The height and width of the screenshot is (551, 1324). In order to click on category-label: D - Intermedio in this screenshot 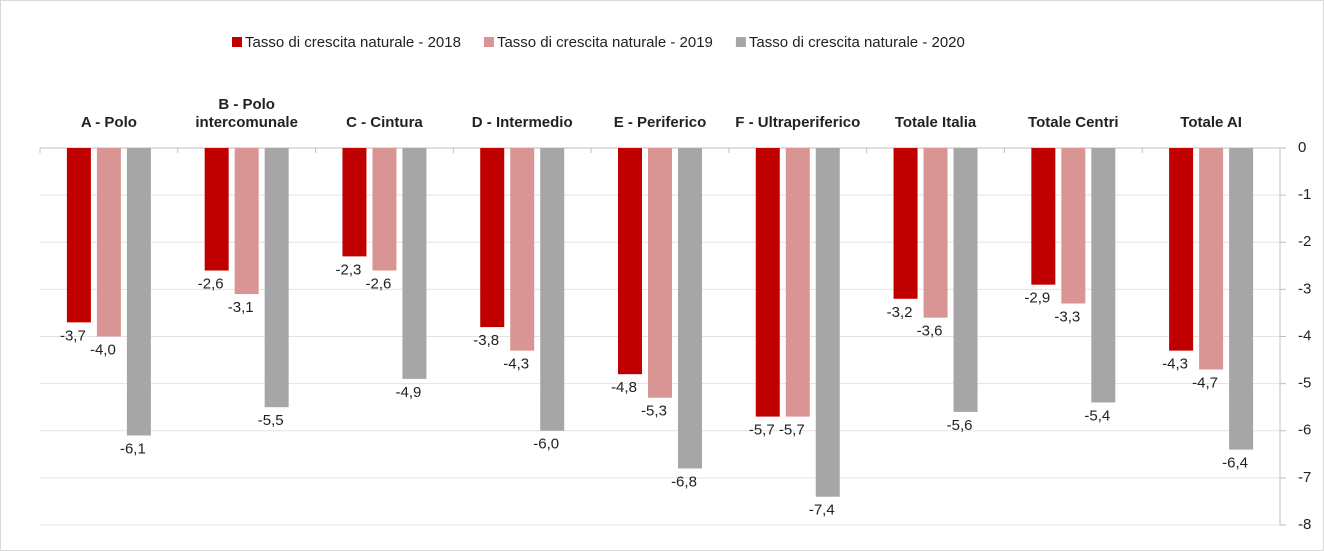, I will do `click(522, 122)`.